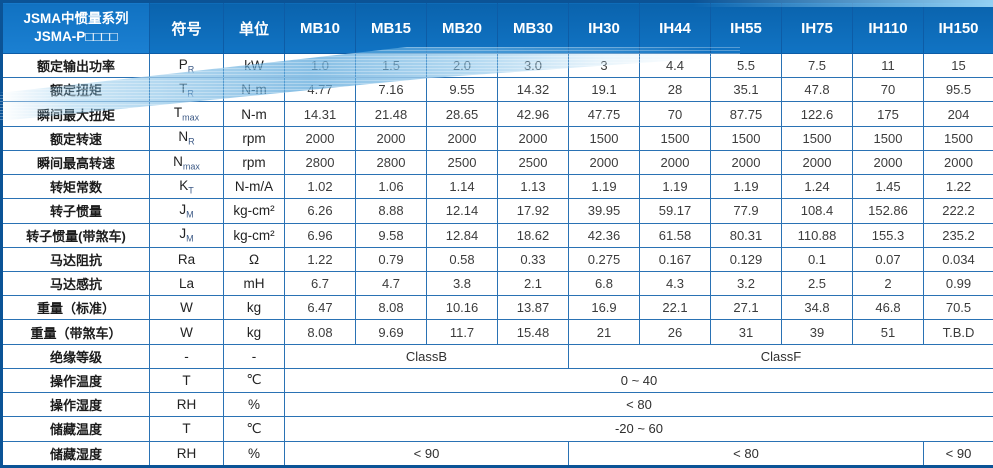 The height and width of the screenshot is (468, 993). What do you see at coordinates (391, 65) in the screenshot?
I see `value-cell: 1.5` at bounding box center [391, 65].